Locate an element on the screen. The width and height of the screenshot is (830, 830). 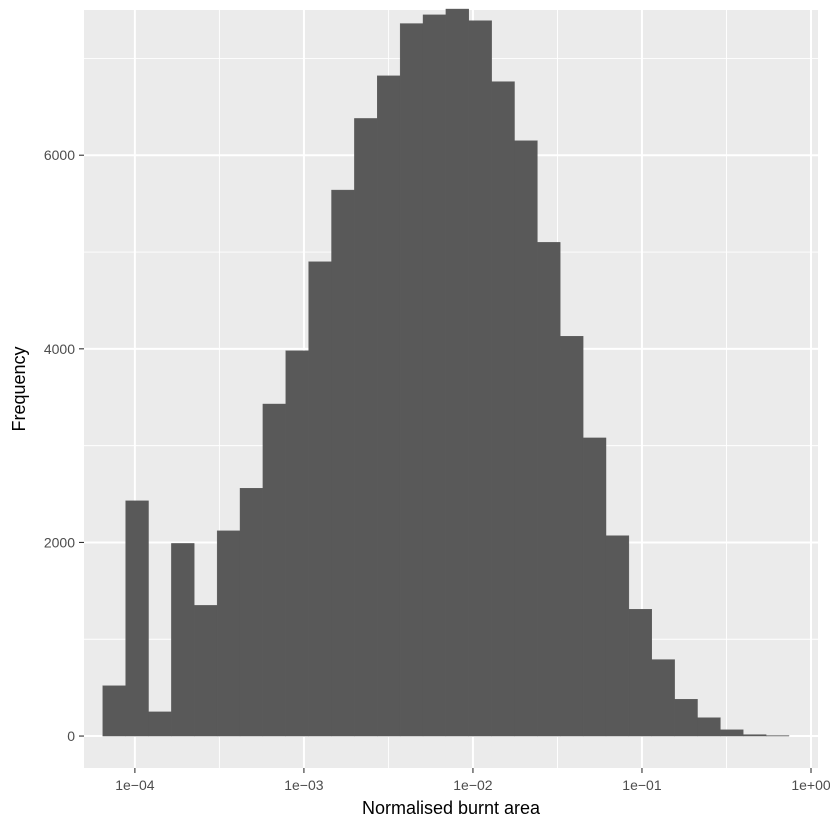
y-tick-label: 2000 is located at coordinates (59, 542).